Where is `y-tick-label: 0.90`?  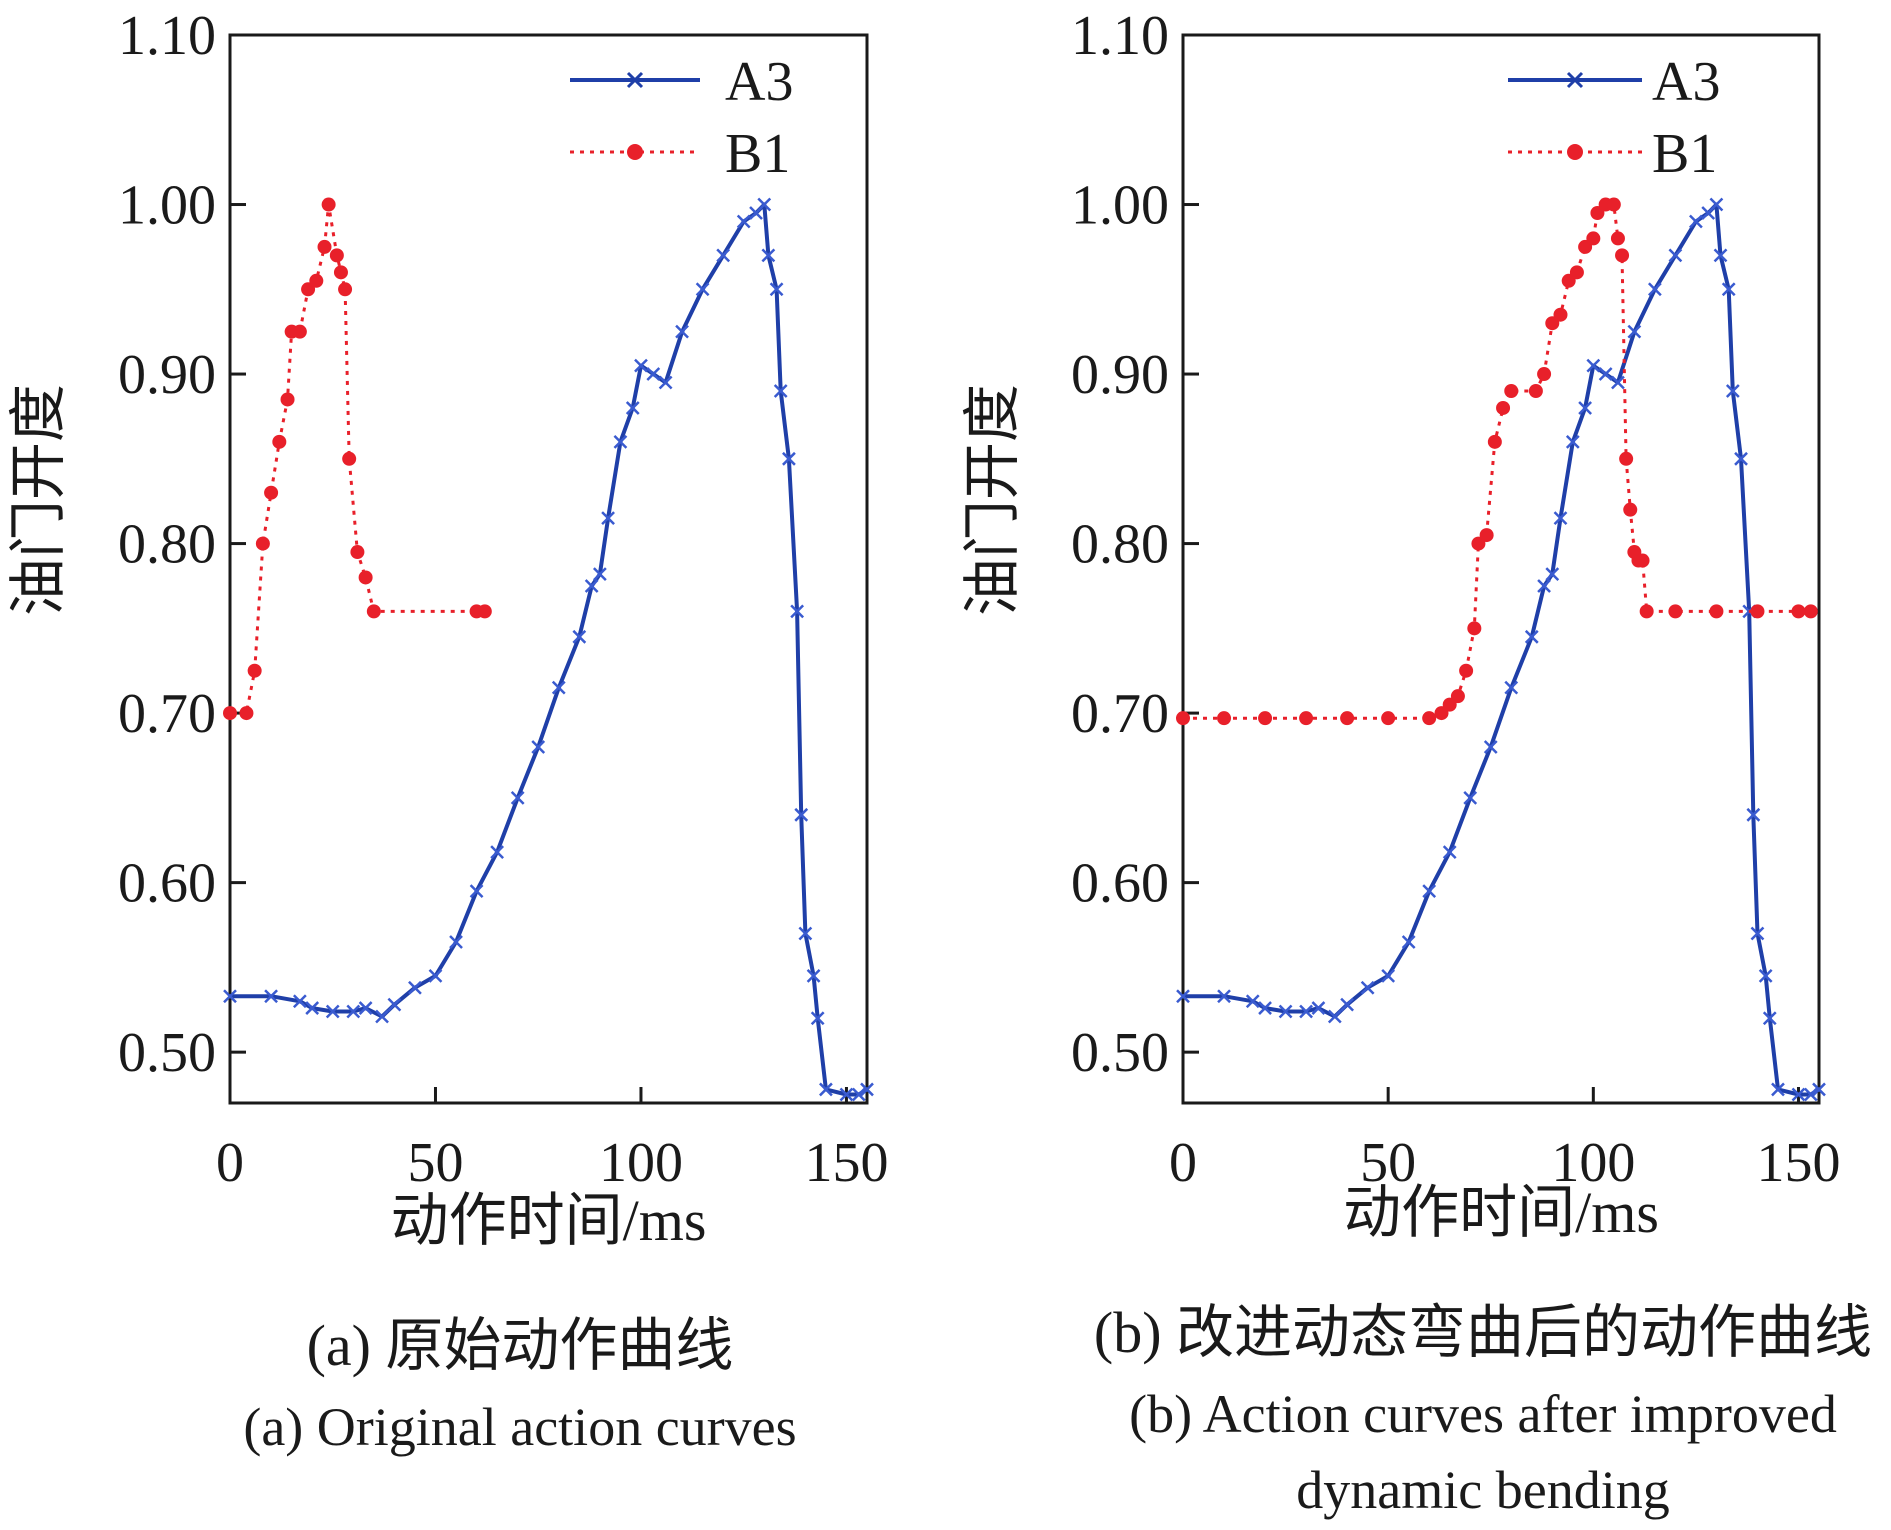 y-tick-label: 0.90 is located at coordinates (1120, 375).